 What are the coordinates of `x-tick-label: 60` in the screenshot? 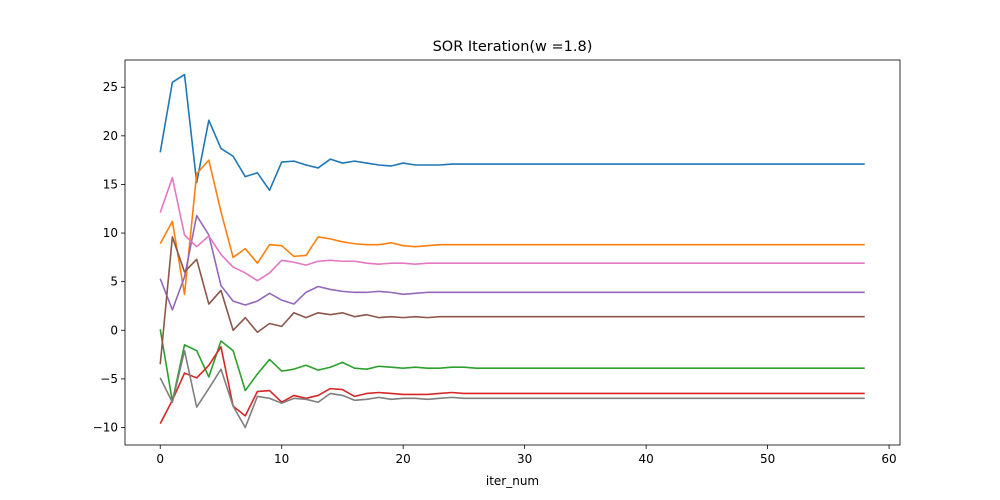 It's located at (888, 459).